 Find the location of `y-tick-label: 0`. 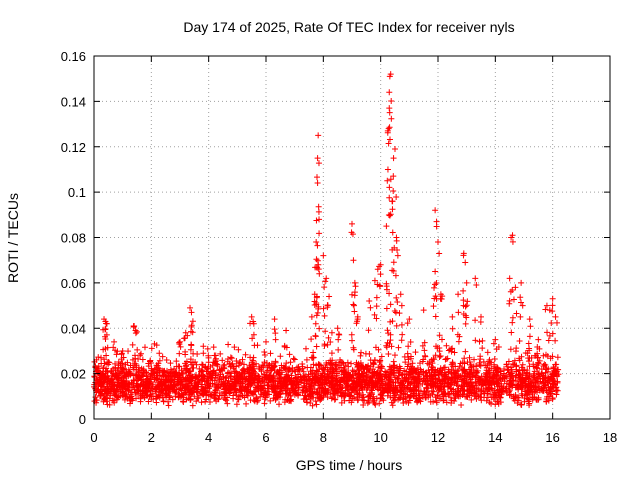

y-tick-label: 0 is located at coordinates (82, 419).